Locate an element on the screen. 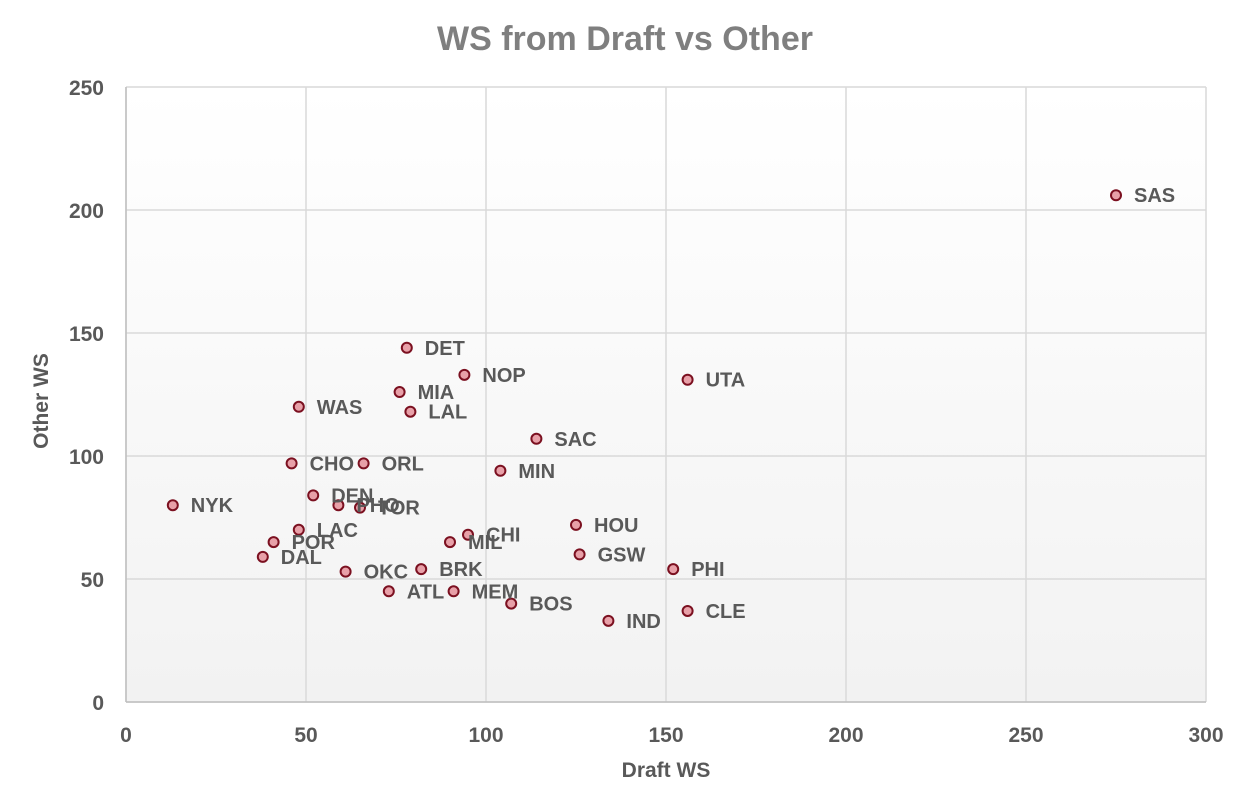  data-label-nyk: NYK is located at coordinates (212, 506).